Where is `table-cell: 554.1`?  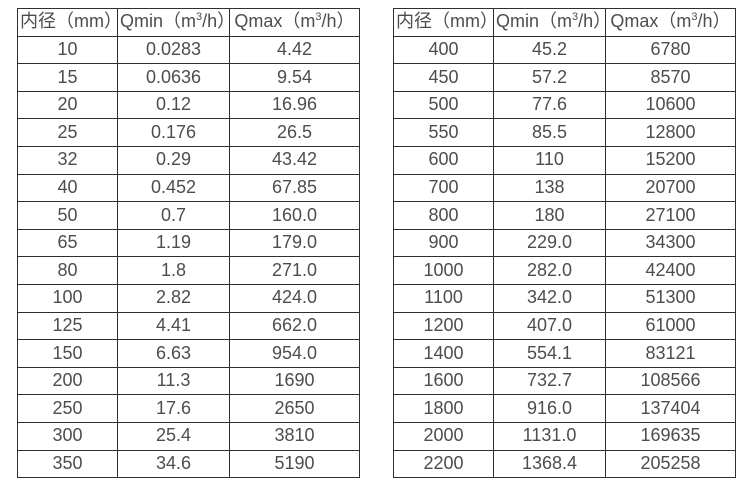 table-cell: 554.1 is located at coordinates (549, 353).